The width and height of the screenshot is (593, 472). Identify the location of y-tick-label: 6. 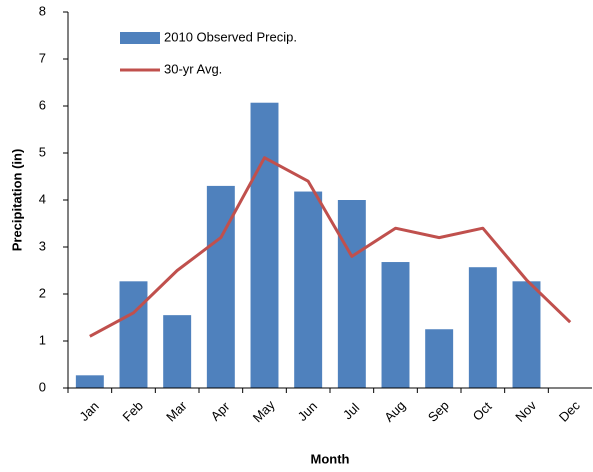
(42, 104).